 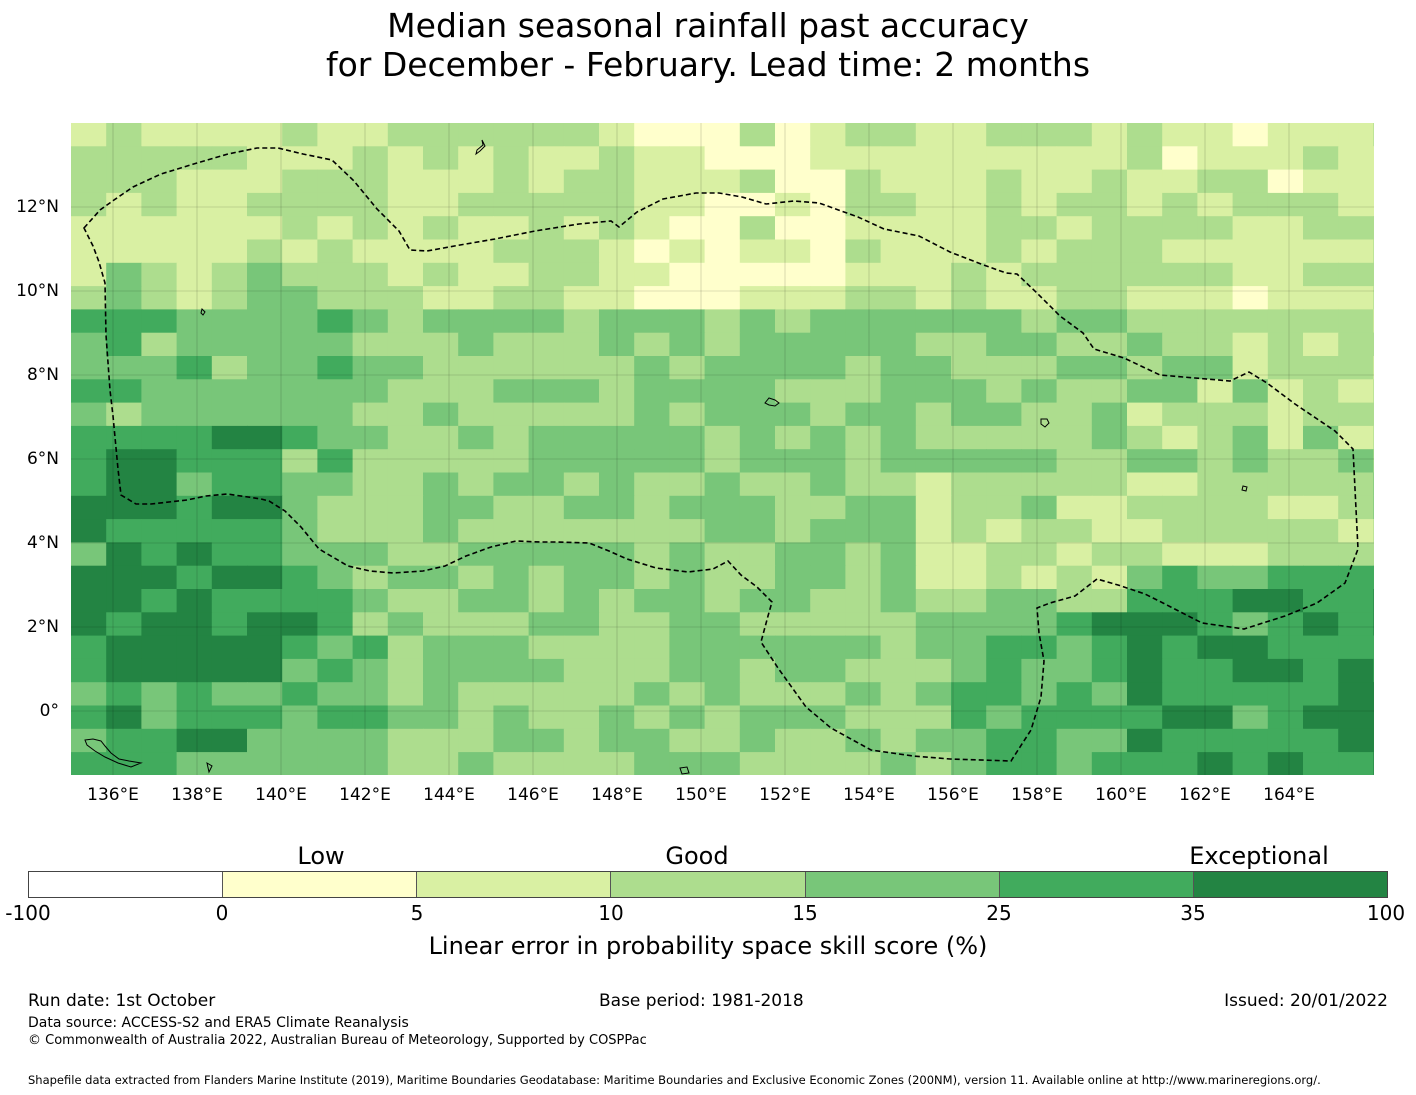 What do you see at coordinates (113, 795) in the screenshot?
I see `lon-tick-136e: 136°E` at bounding box center [113, 795].